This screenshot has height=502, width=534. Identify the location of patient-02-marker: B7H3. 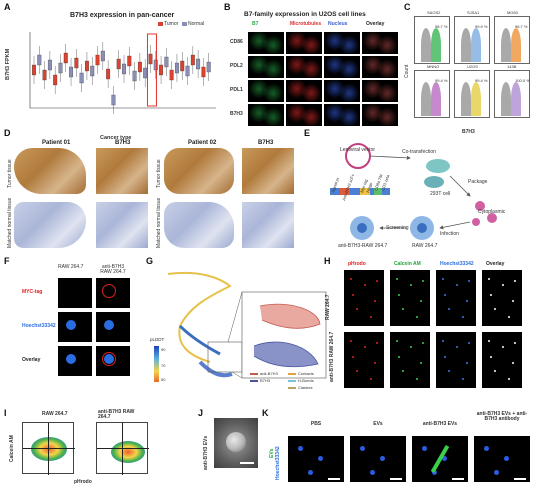
(266, 143).